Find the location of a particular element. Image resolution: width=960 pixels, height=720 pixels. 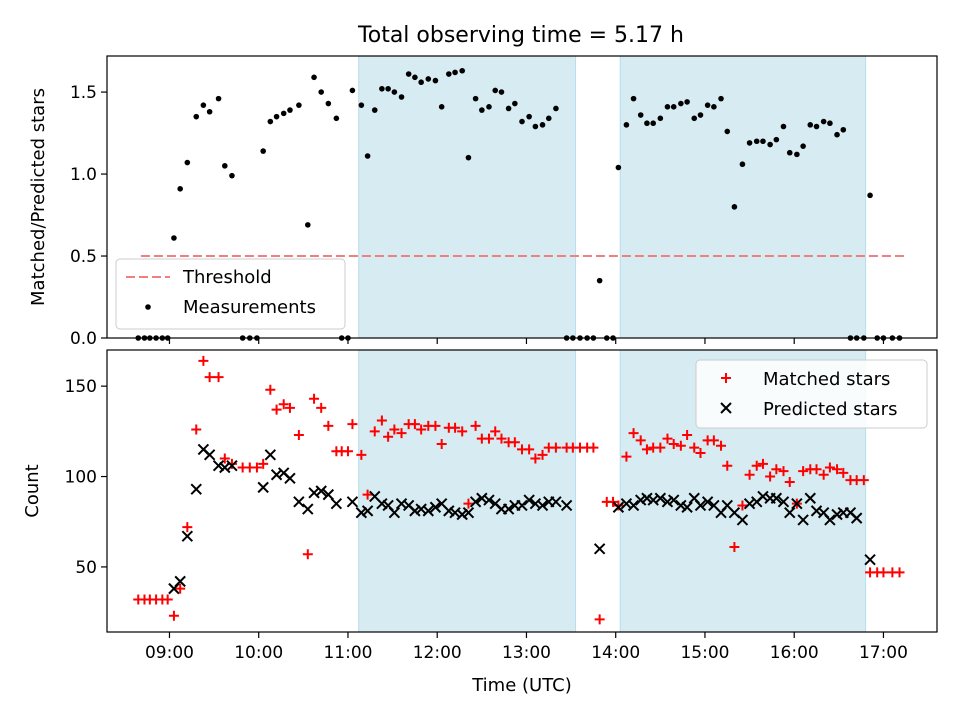

legend-measurements-label: Measurements is located at coordinates (249, 307).